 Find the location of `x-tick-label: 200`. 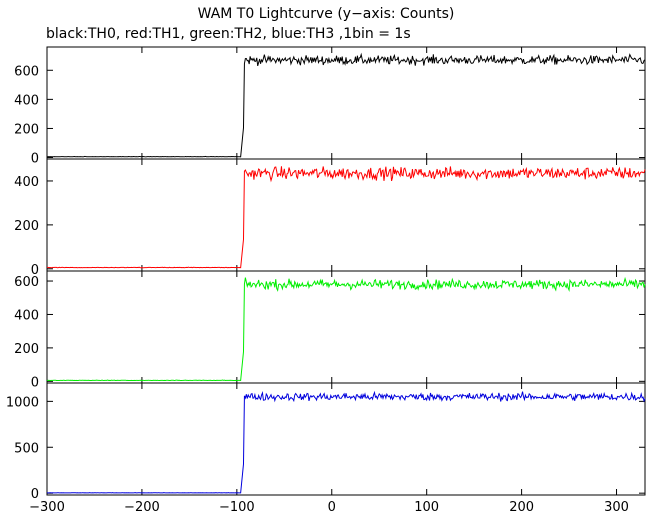

x-tick-label: 200 is located at coordinates (521, 507).